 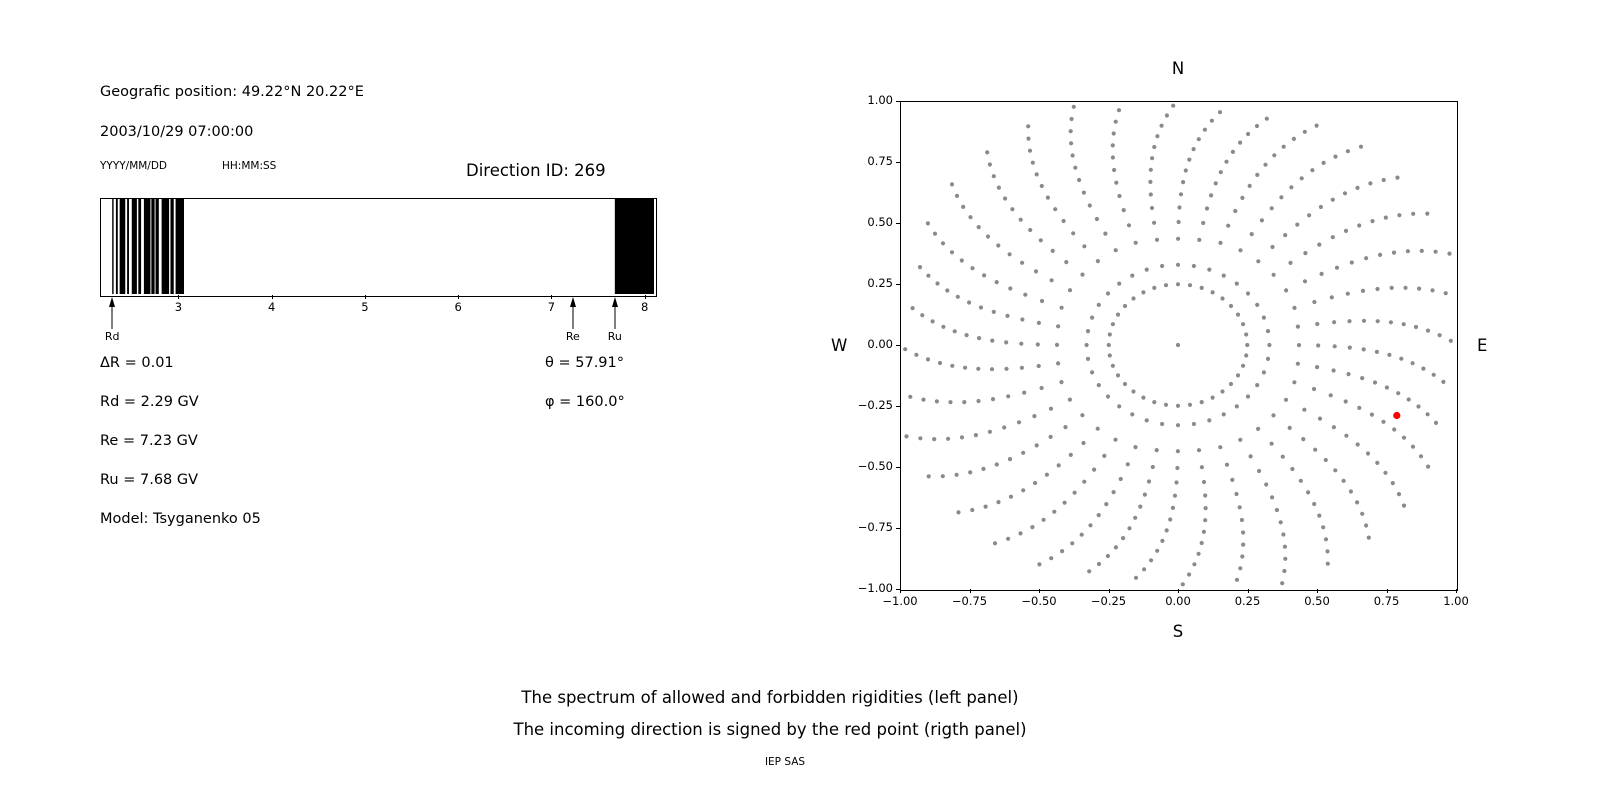 I want to click on spectrum-x-tick, so click(x=645, y=297).